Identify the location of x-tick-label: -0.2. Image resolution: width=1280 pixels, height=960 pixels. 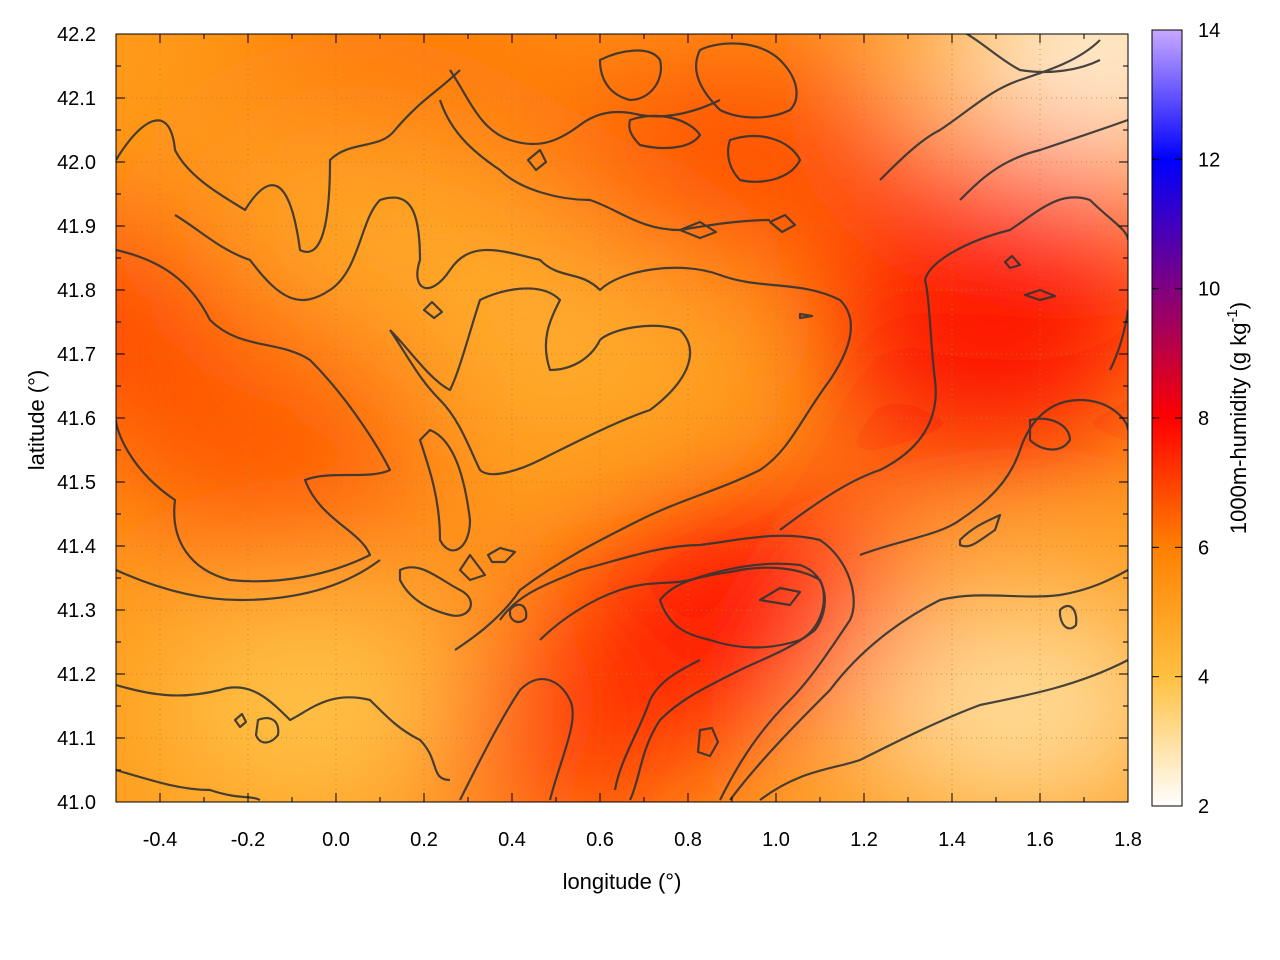
(248, 840).